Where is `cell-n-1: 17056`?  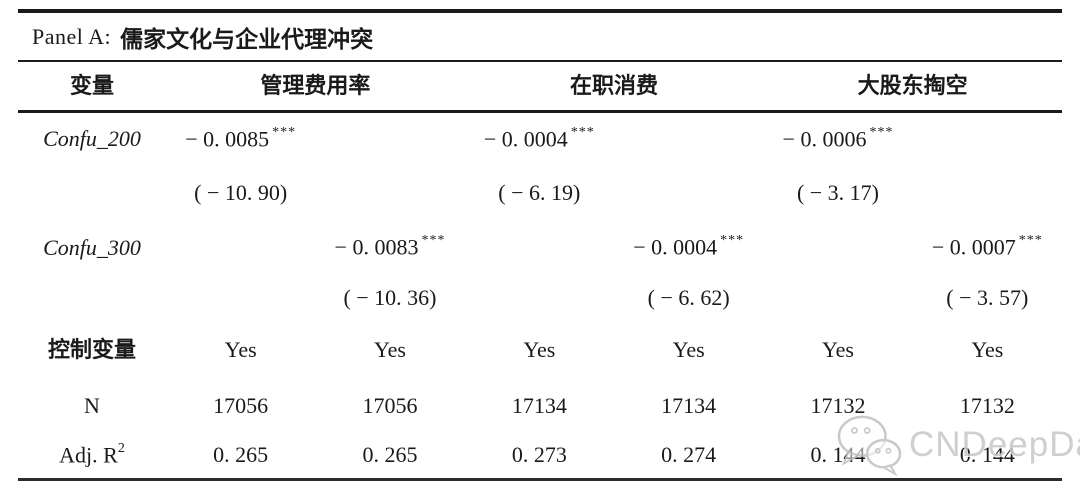
cell-n-1: 17056 is located at coordinates (241, 405).